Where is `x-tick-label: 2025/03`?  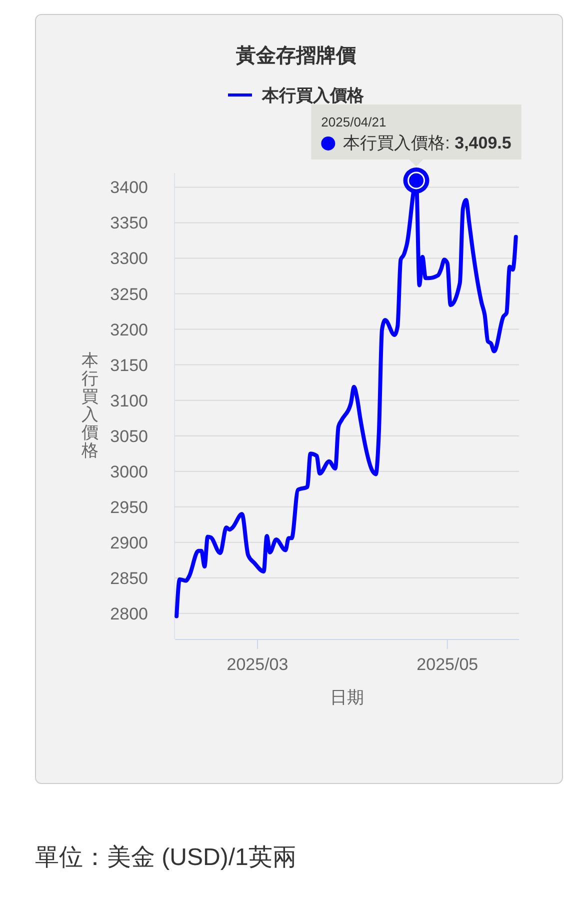
x-tick-label: 2025/03 is located at coordinates (257, 664).